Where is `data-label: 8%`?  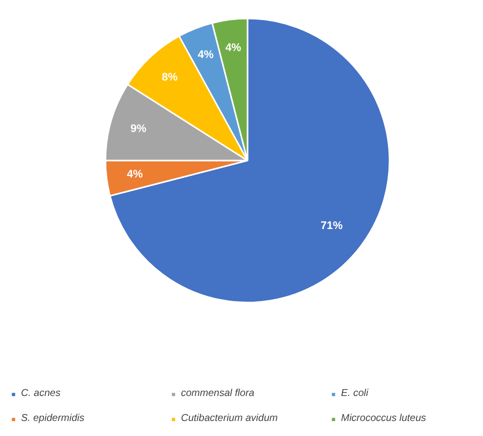
data-label: 8% is located at coordinates (170, 78).